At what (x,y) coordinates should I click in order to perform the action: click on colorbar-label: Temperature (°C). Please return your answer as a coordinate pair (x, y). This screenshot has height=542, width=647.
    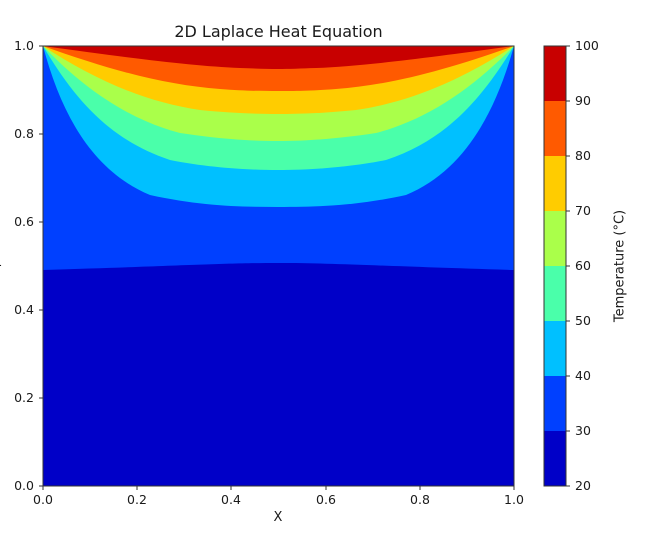
    Looking at the image, I should click on (620, 266).